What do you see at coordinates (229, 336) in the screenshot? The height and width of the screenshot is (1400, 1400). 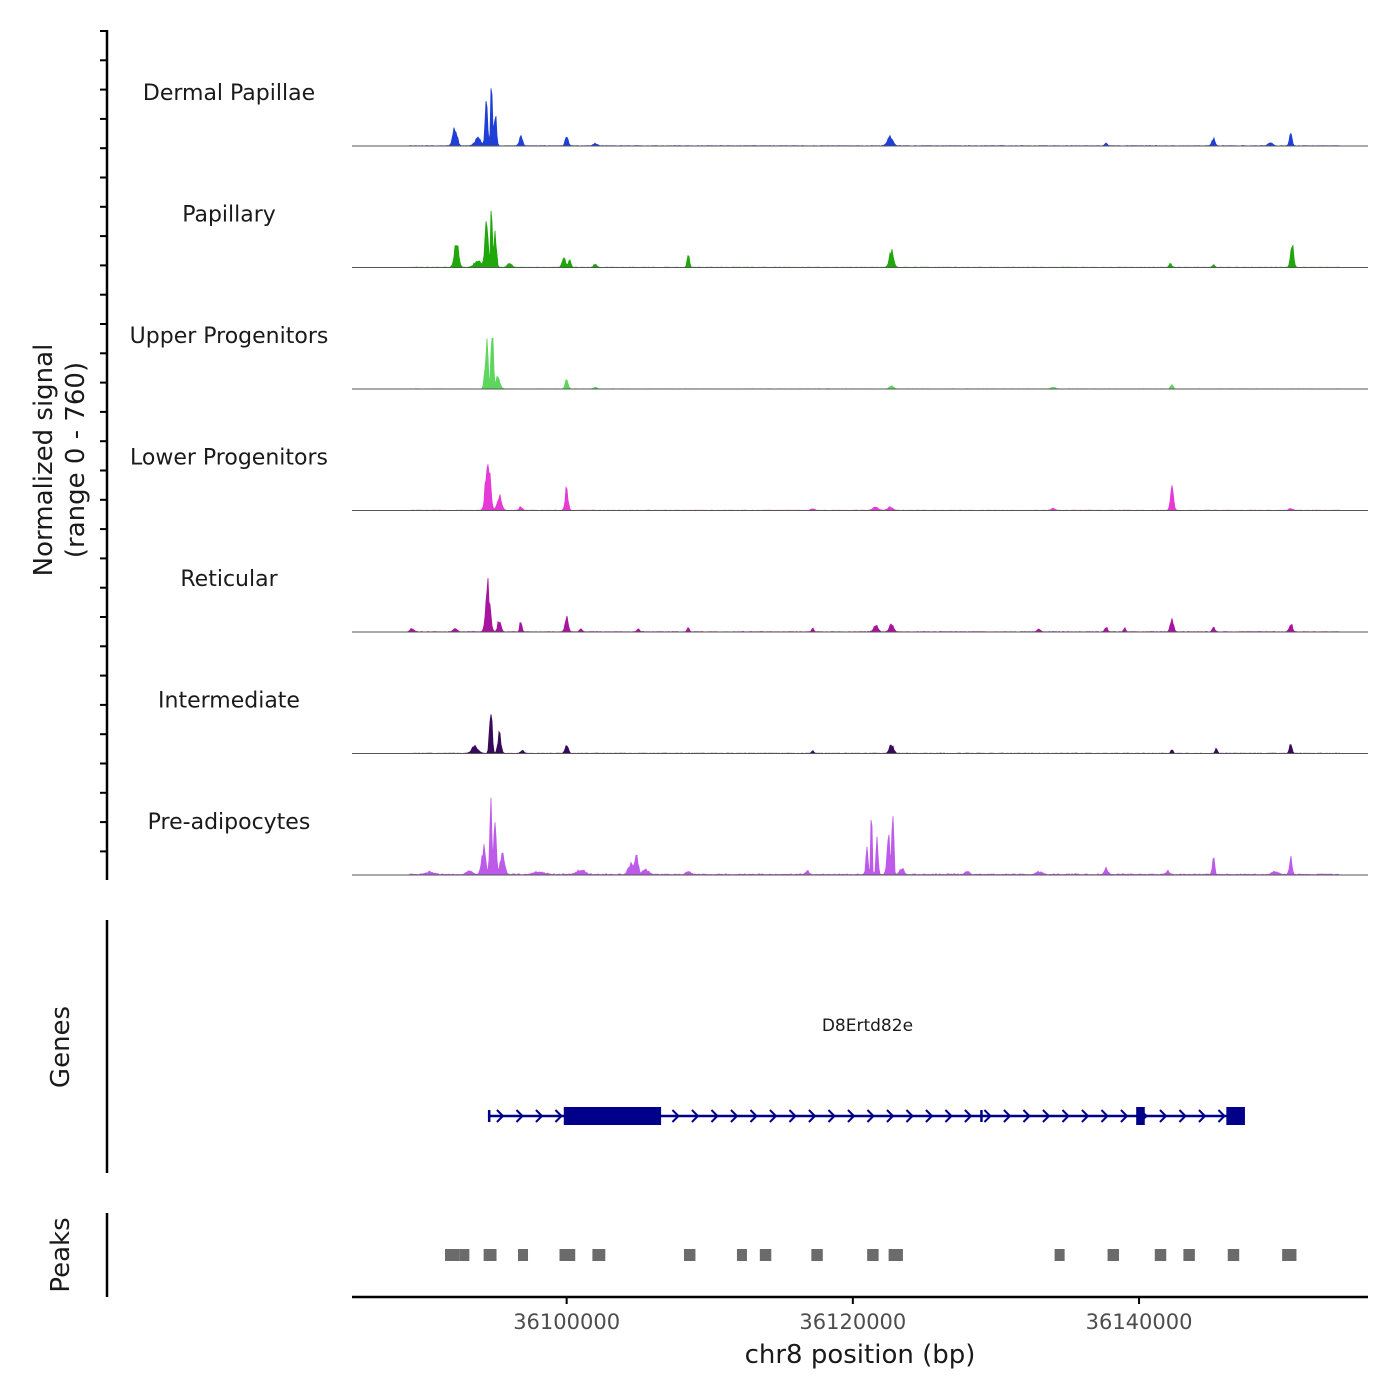 I see `track-label: Upper Progenitors` at bounding box center [229, 336].